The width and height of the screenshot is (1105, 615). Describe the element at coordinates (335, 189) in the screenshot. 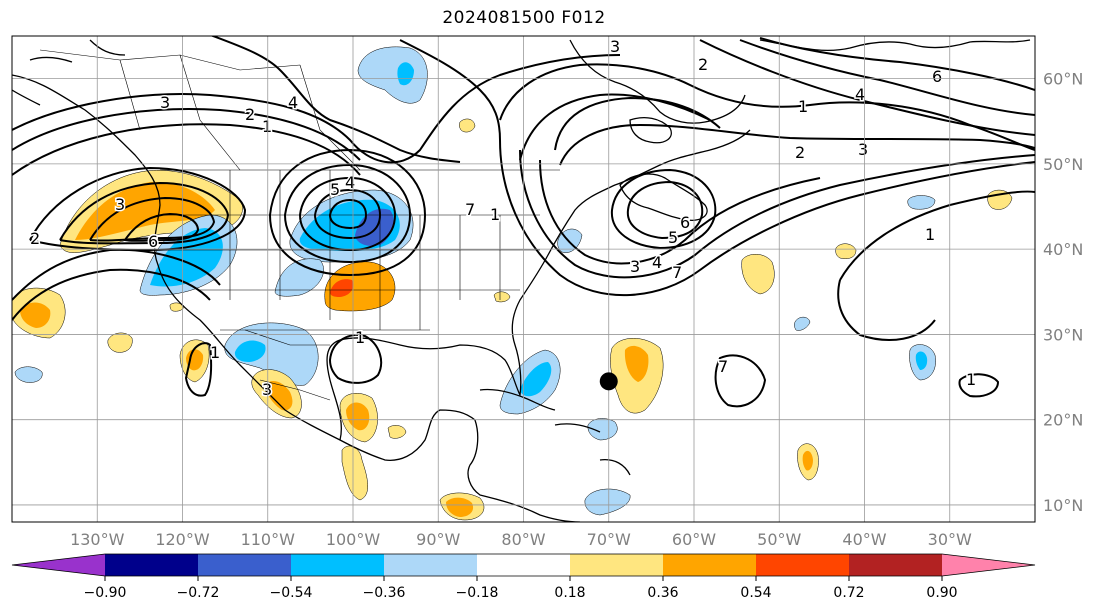

I see `contour-label: 5` at that location.